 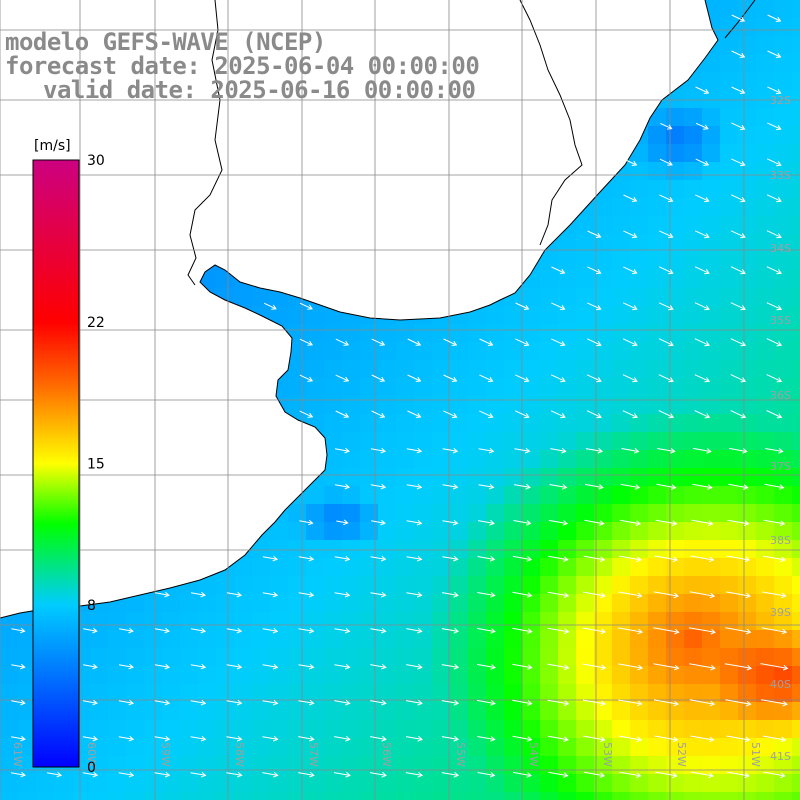 What do you see at coordinates (91, 606) in the screenshot?
I see `colorbar-tick-label: 8` at bounding box center [91, 606].